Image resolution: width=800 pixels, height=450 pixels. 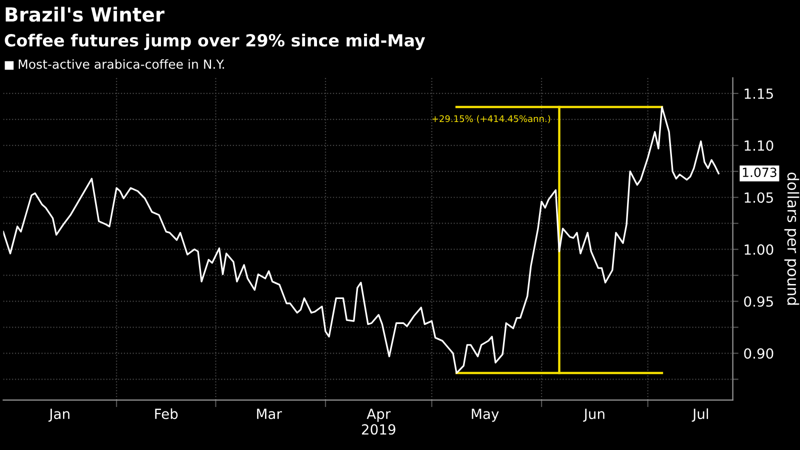 I want to click on x-tick-label: Jan, so click(x=59, y=415).